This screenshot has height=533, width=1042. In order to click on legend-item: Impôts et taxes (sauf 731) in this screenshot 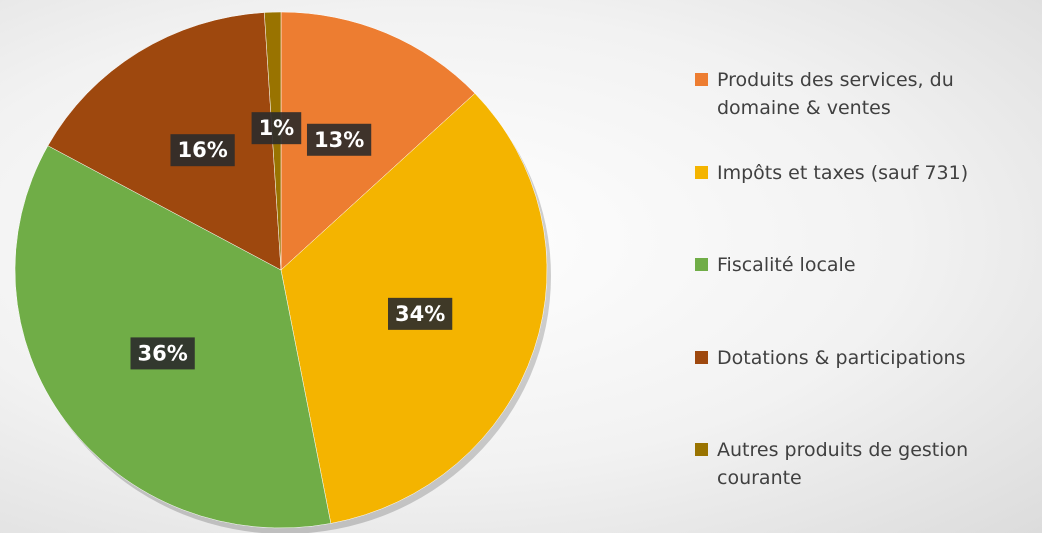, I will do `click(865, 173)`.